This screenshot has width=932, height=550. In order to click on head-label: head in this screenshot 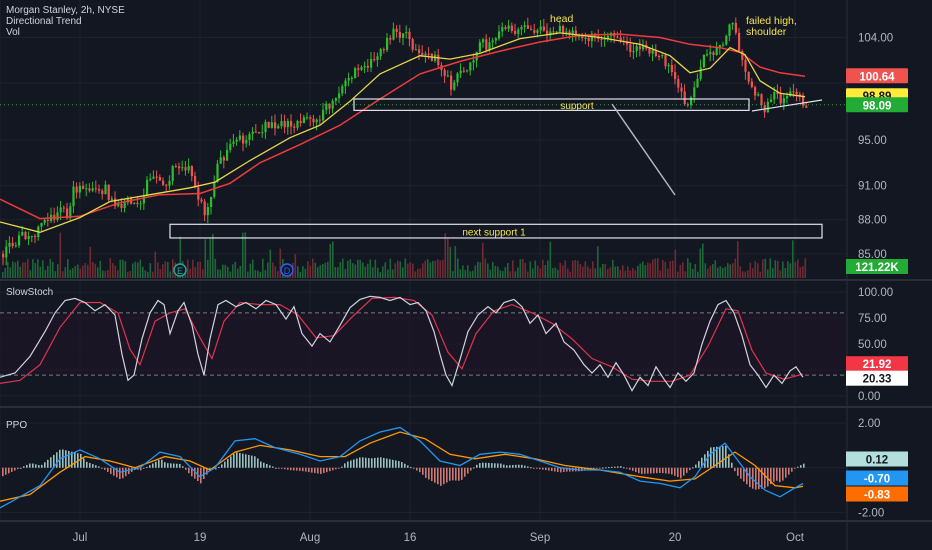, I will do `click(562, 19)`.